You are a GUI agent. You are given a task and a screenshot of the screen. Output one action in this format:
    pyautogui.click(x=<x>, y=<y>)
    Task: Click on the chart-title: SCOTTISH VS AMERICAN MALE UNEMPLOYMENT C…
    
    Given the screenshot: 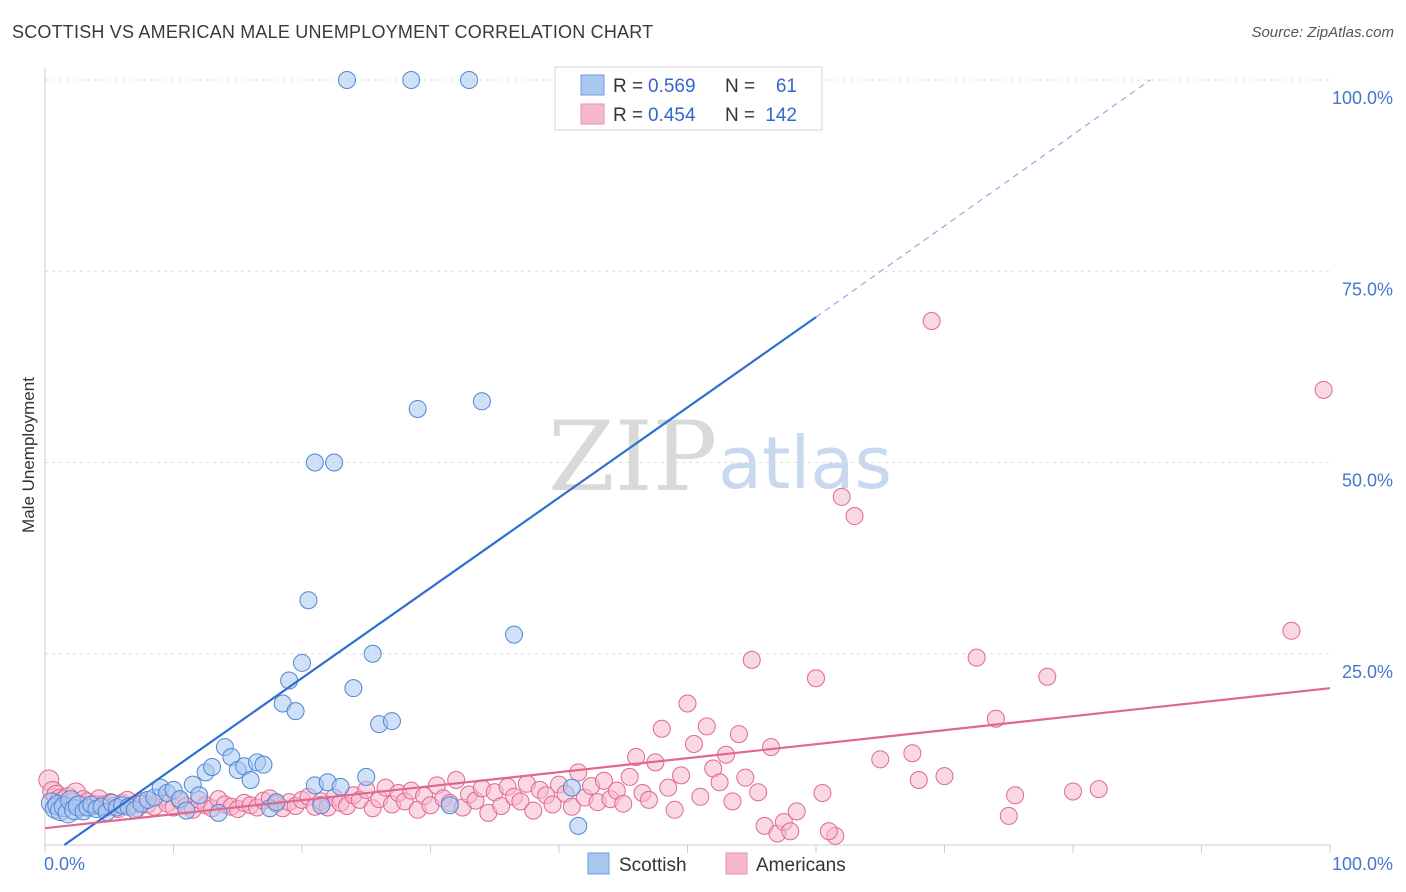 What is the action you would take?
    pyautogui.click(x=333, y=32)
    